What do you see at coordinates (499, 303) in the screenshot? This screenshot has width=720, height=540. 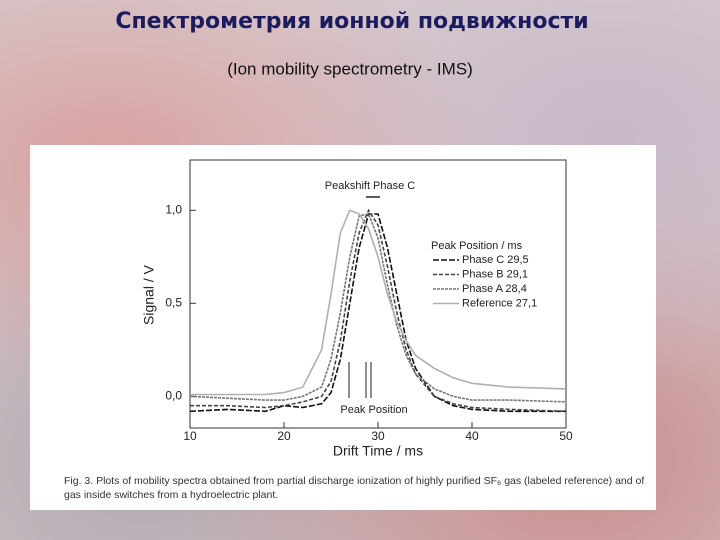 I see `legend-label: Reference 27,1` at bounding box center [499, 303].